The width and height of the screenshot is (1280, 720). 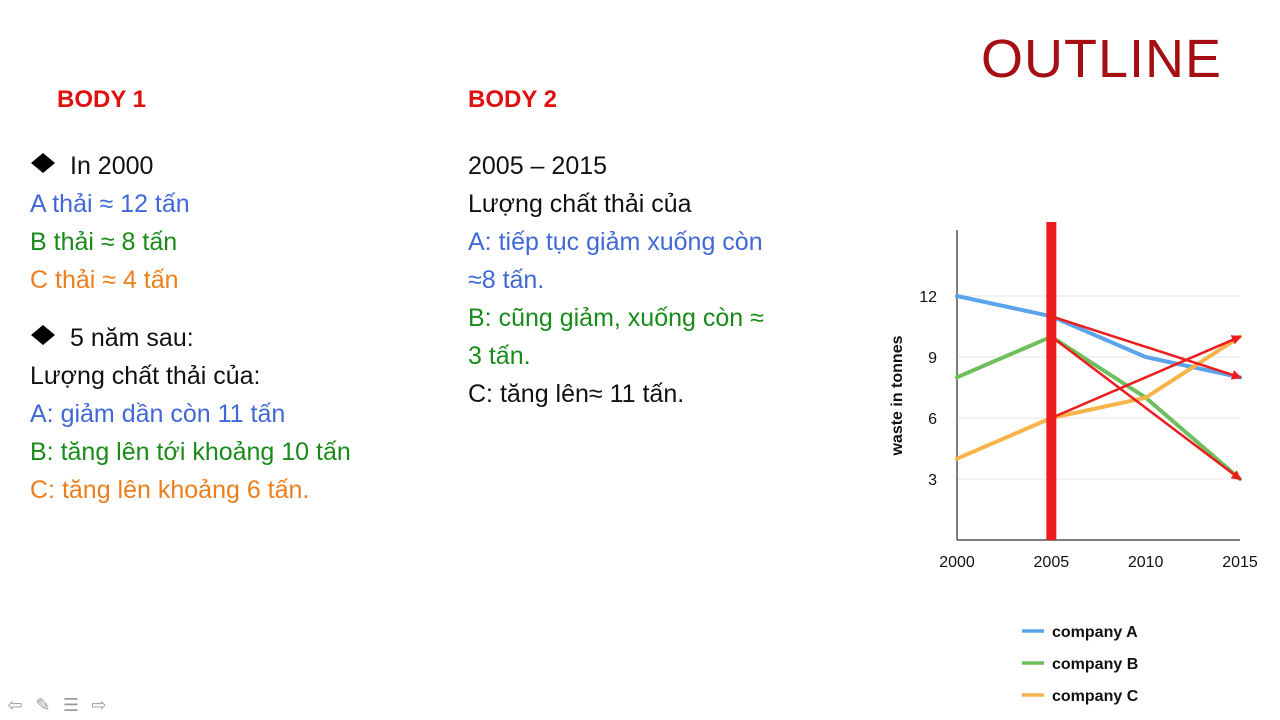 I want to click on legend-label: company B, so click(x=1095, y=664).